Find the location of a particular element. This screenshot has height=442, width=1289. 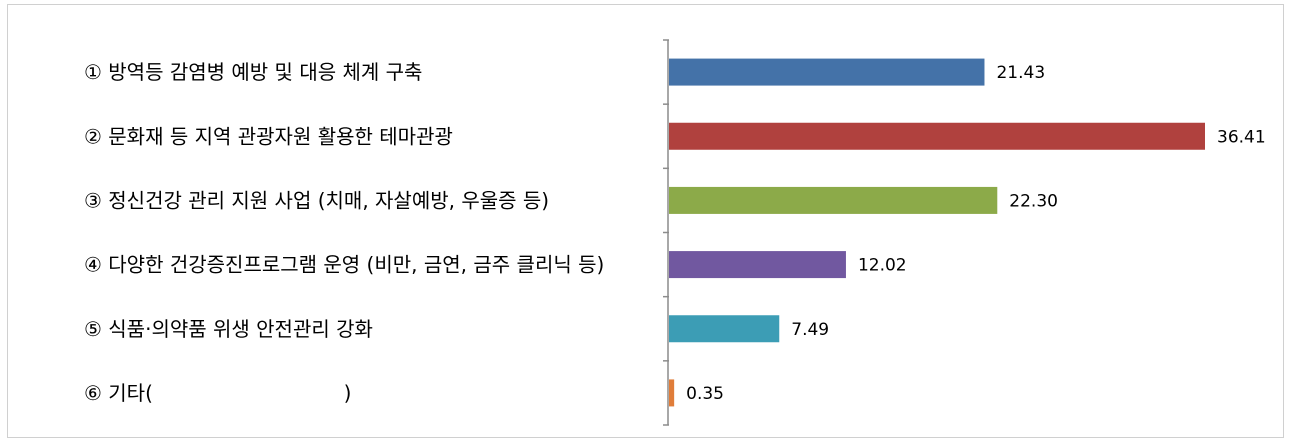

value-label: 12.02 is located at coordinates (882, 266).